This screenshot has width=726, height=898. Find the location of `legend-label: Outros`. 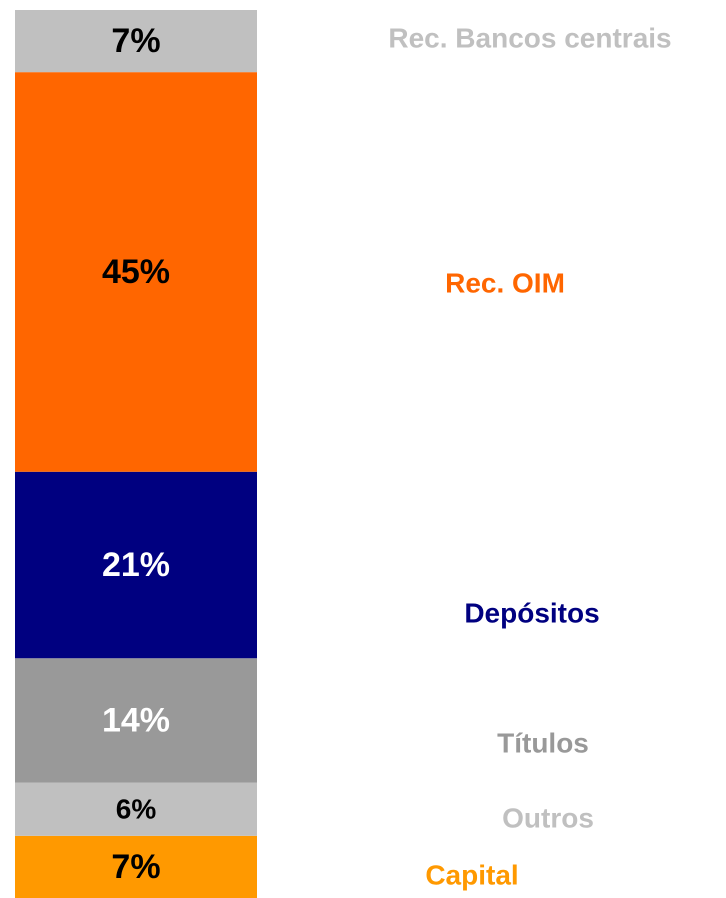

legend-label: Outros is located at coordinates (548, 817).